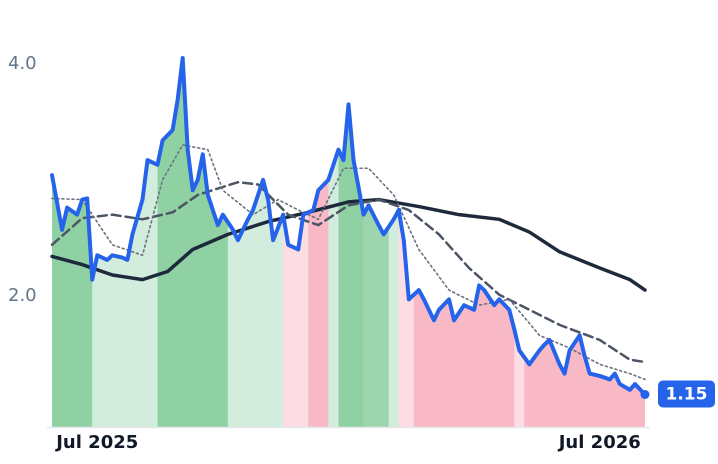  What do you see at coordinates (645, 395) in the screenshot?
I see `last-point` at bounding box center [645, 395].